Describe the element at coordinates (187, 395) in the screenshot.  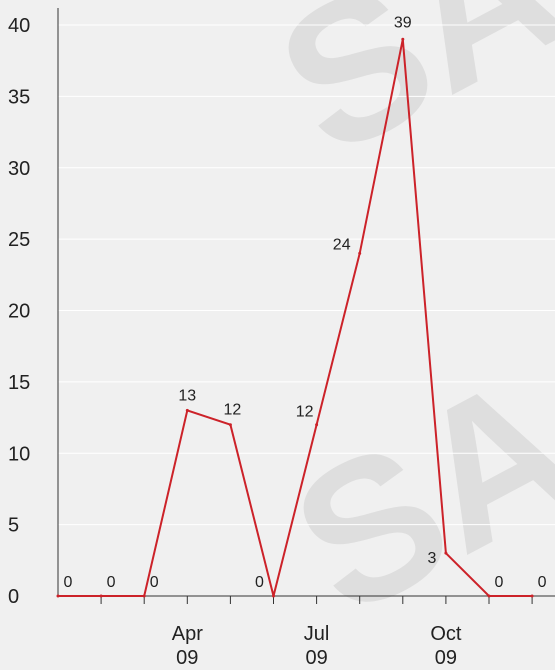
I see `data-label: 13` at that location.